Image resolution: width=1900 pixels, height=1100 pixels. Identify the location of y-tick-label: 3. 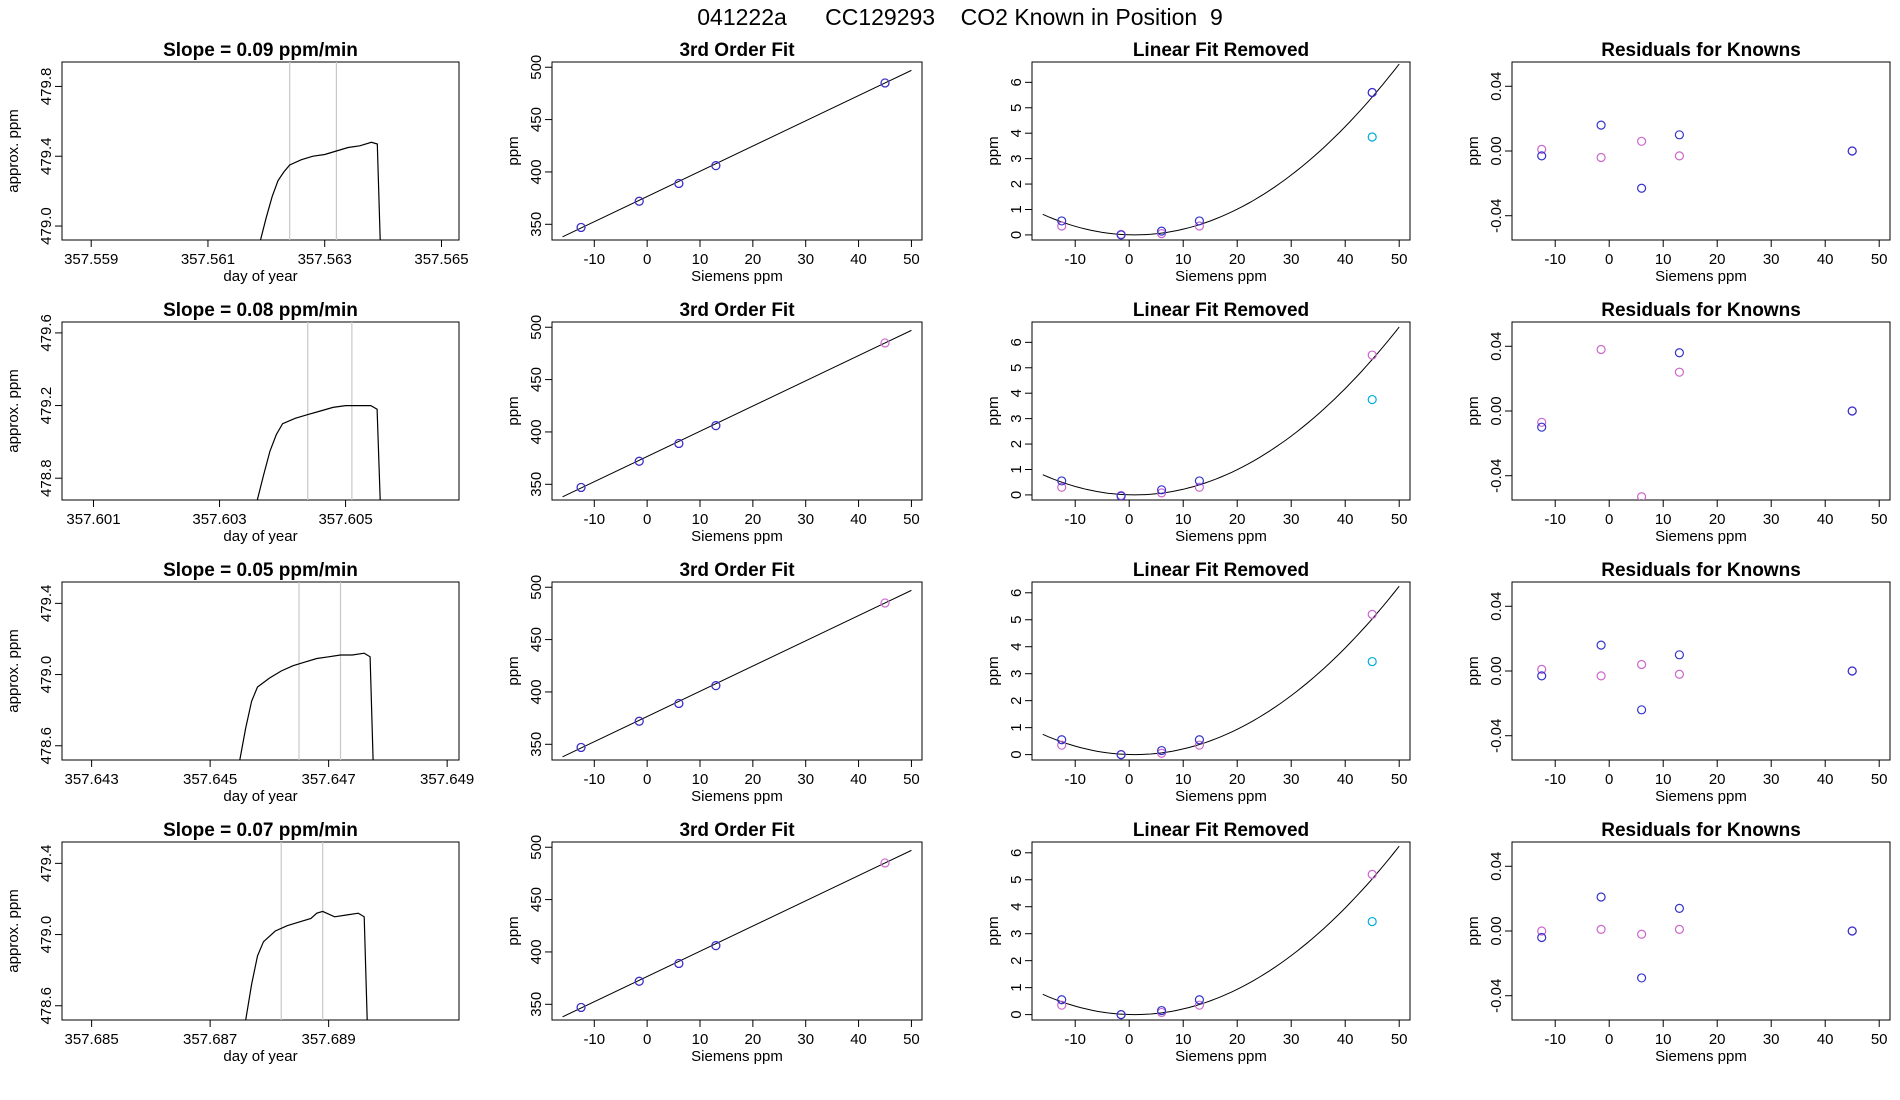
(1016, 158).